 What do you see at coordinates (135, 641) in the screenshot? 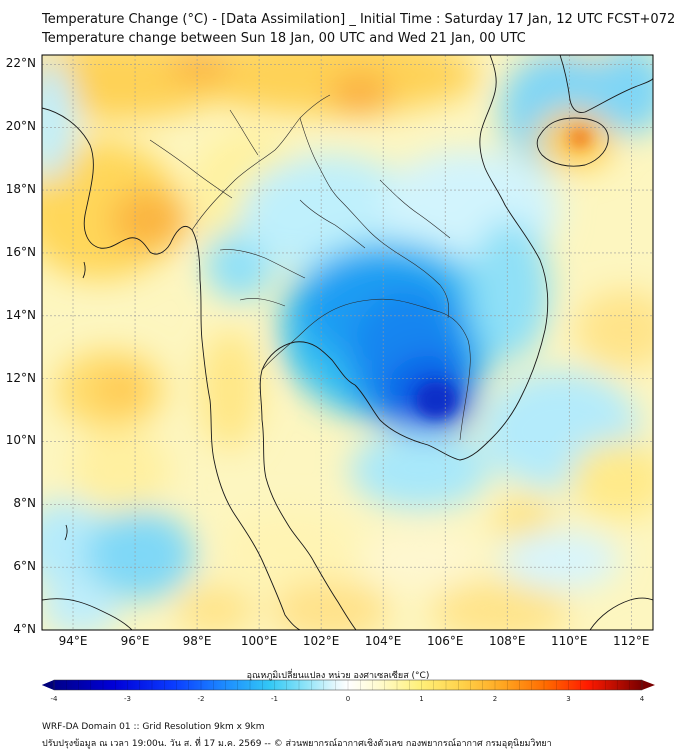
I see `lon-label-96: 96°E` at bounding box center [135, 641].